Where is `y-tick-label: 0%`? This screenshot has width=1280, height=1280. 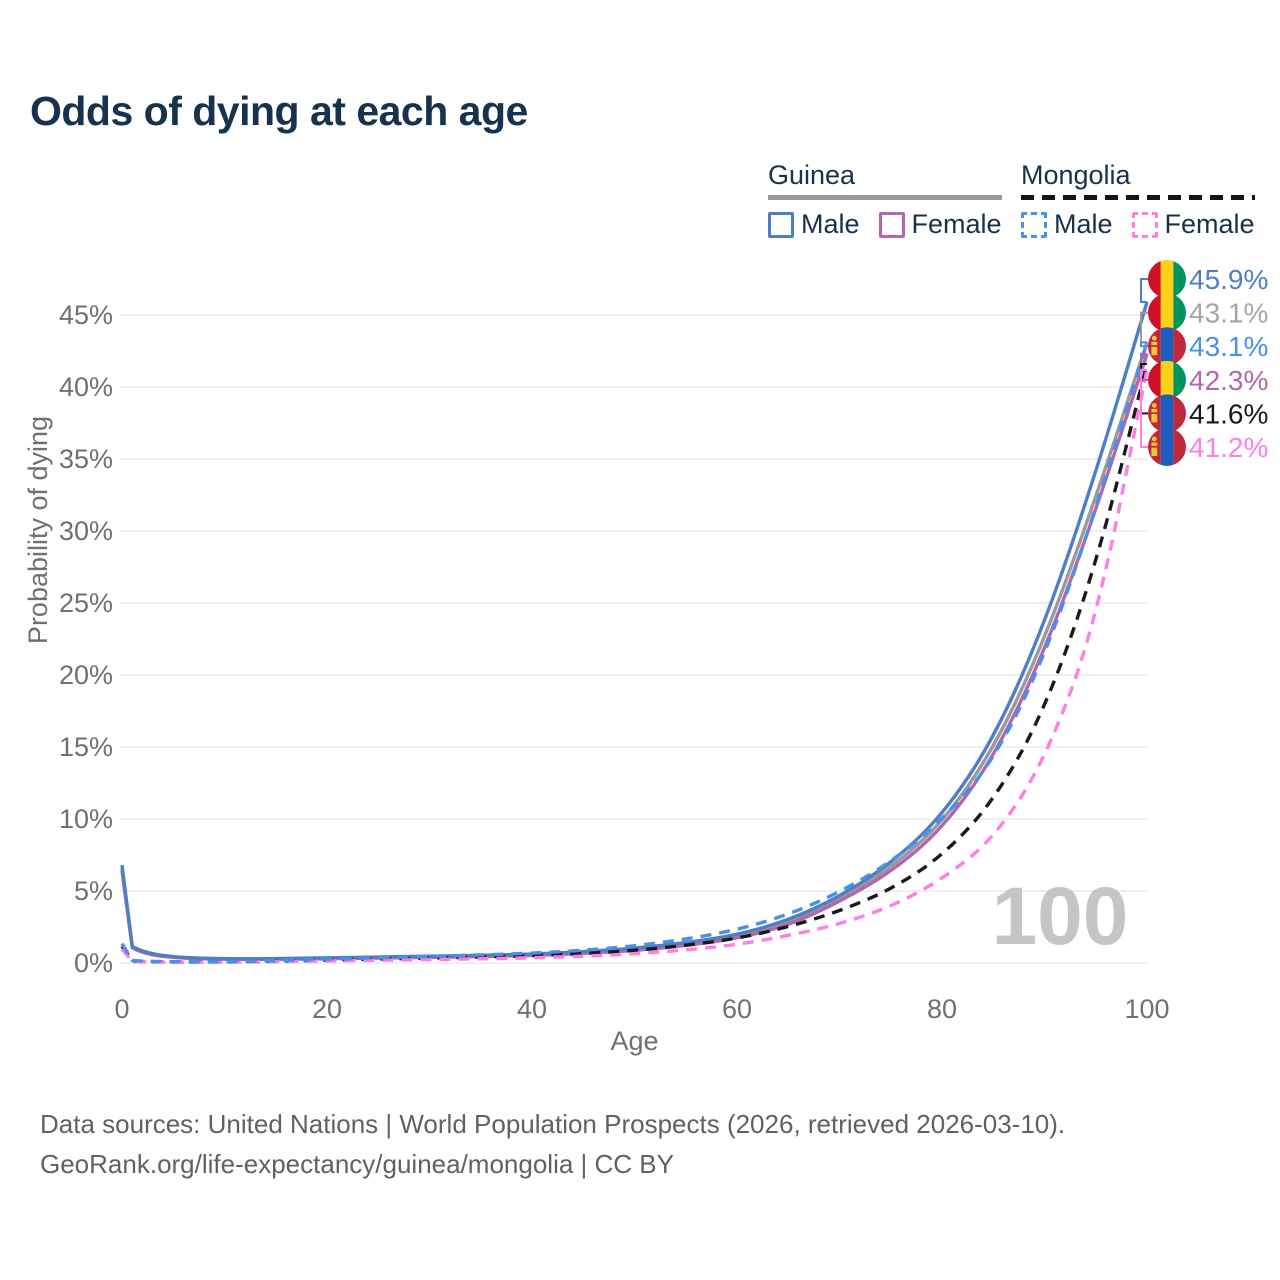 y-tick-label: 0% is located at coordinates (93, 963).